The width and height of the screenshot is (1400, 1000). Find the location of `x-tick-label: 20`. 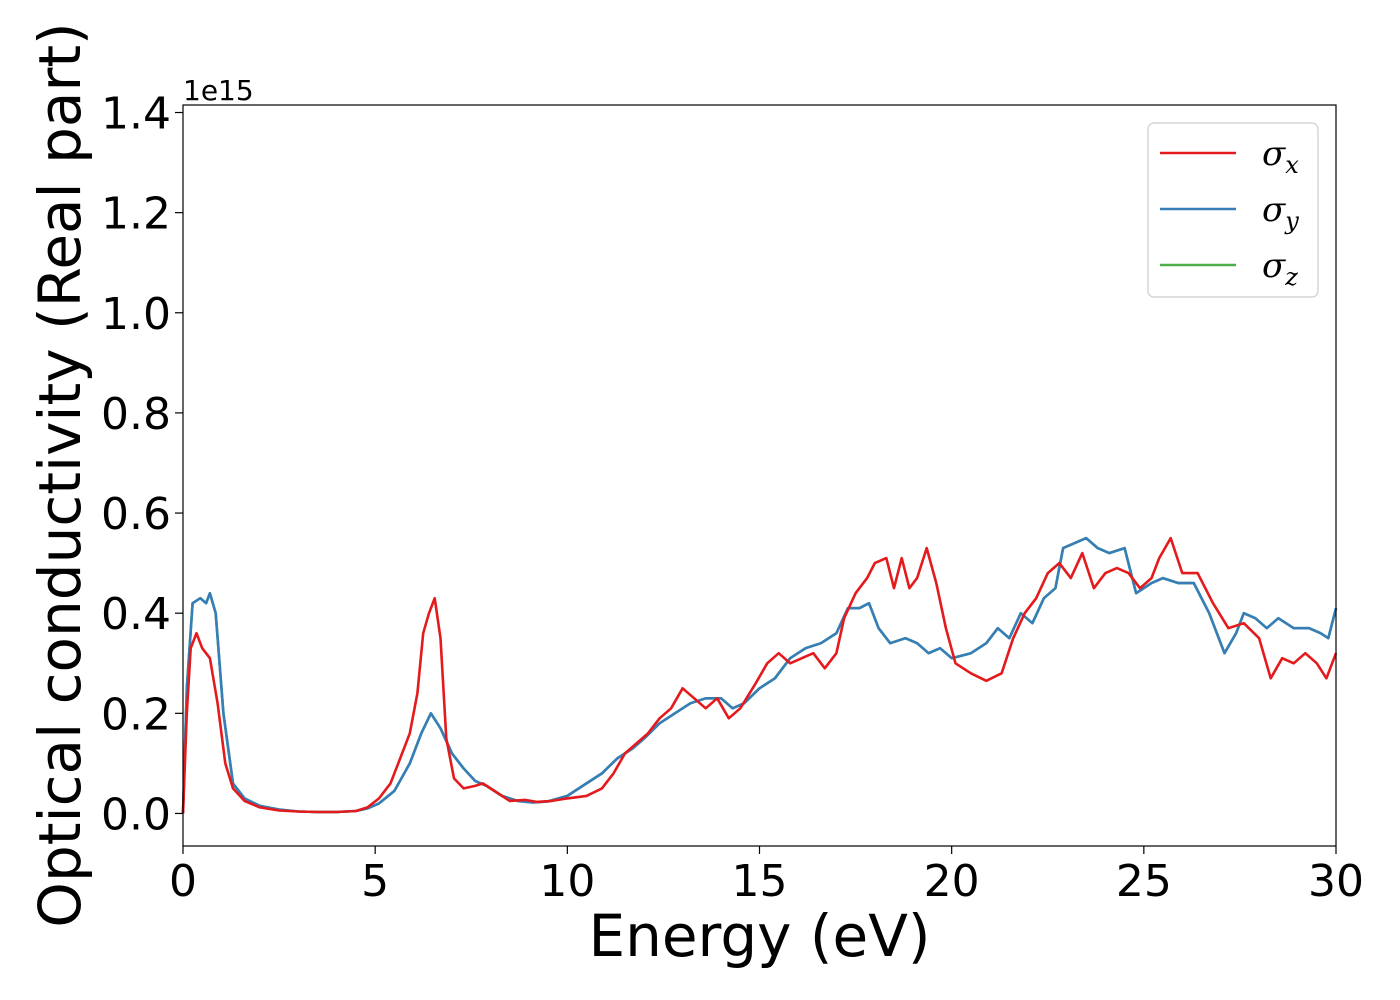

x-tick-label: 20 is located at coordinates (952, 881).